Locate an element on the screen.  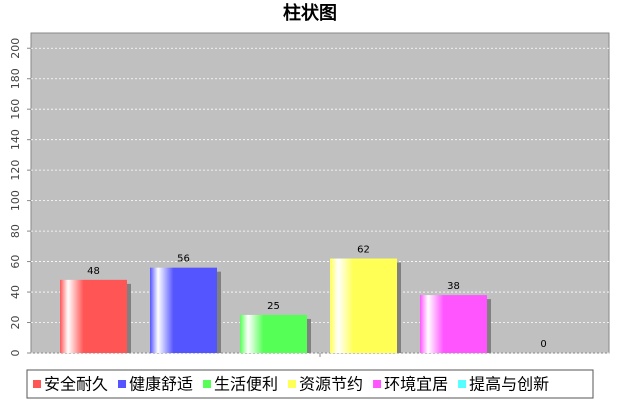
y-tick-label: 0 is located at coordinates (15, 353).